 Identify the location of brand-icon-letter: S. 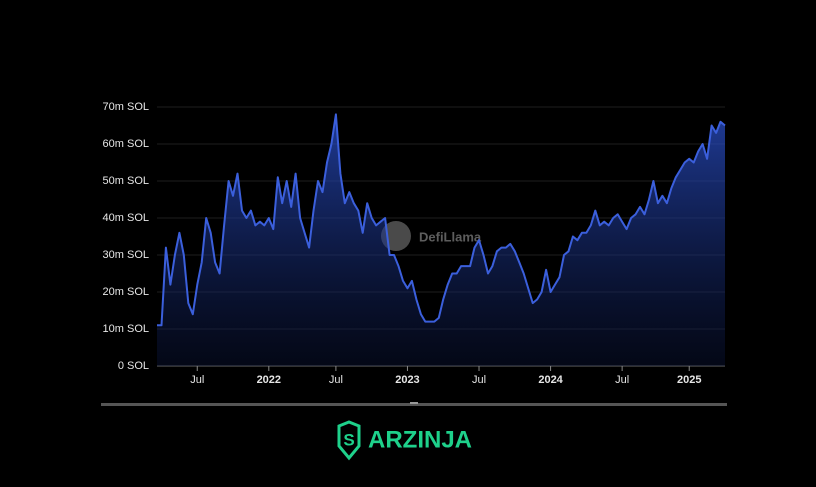
(348, 439).